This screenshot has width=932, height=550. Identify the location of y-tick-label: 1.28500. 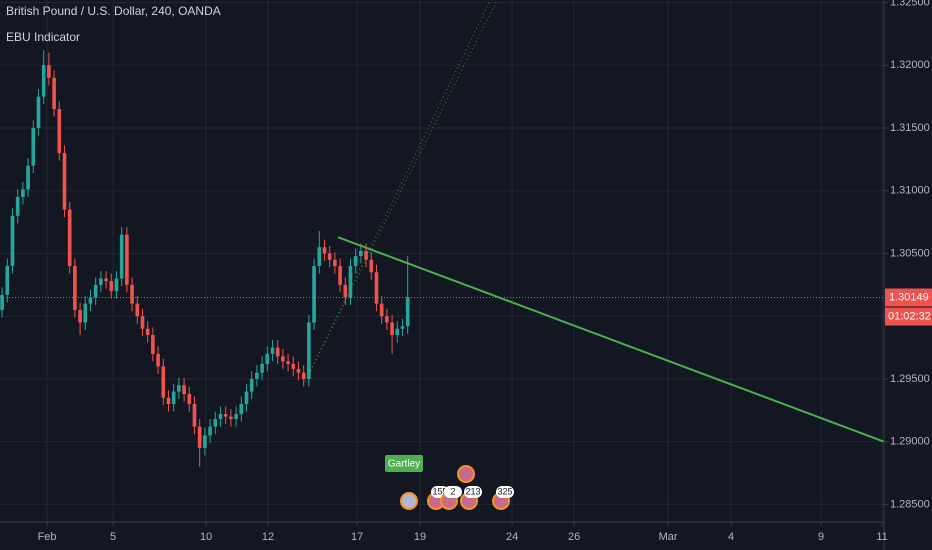
(910, 504).